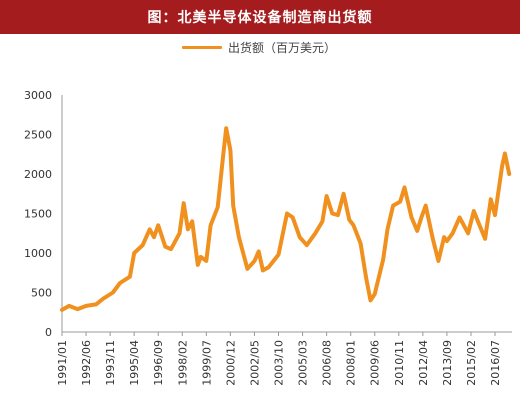 This screenshot has height=404, width=520. Describe the element at coordinates (375, 363) in the screenshot. I see `x-tick-label: 2009/06` at that location.